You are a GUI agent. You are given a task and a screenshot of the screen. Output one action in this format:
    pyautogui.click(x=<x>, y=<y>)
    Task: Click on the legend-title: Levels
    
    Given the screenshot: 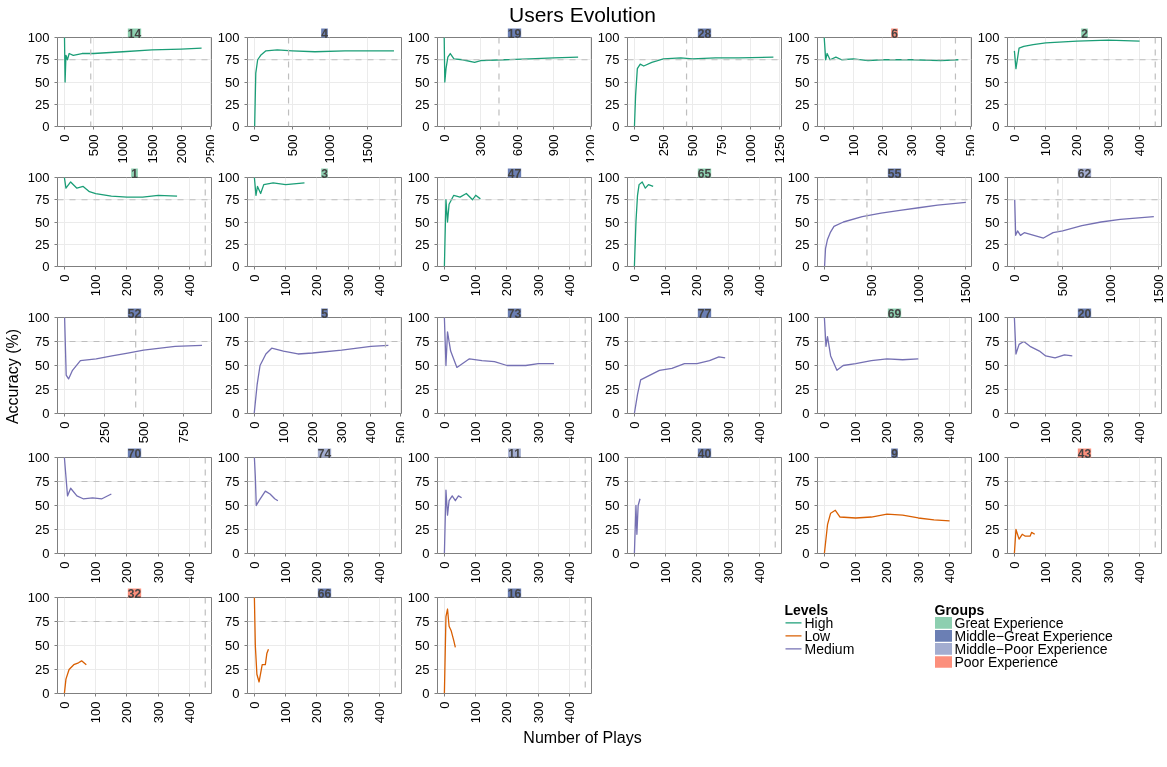 What is the action you would take?
    pyautogui.click(x=806, y=609)
    